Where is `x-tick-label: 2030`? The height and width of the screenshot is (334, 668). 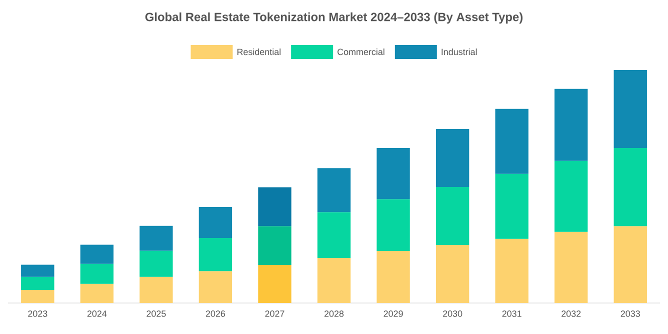
x-tick-label: 2030 is located at coordinates (452, 313).